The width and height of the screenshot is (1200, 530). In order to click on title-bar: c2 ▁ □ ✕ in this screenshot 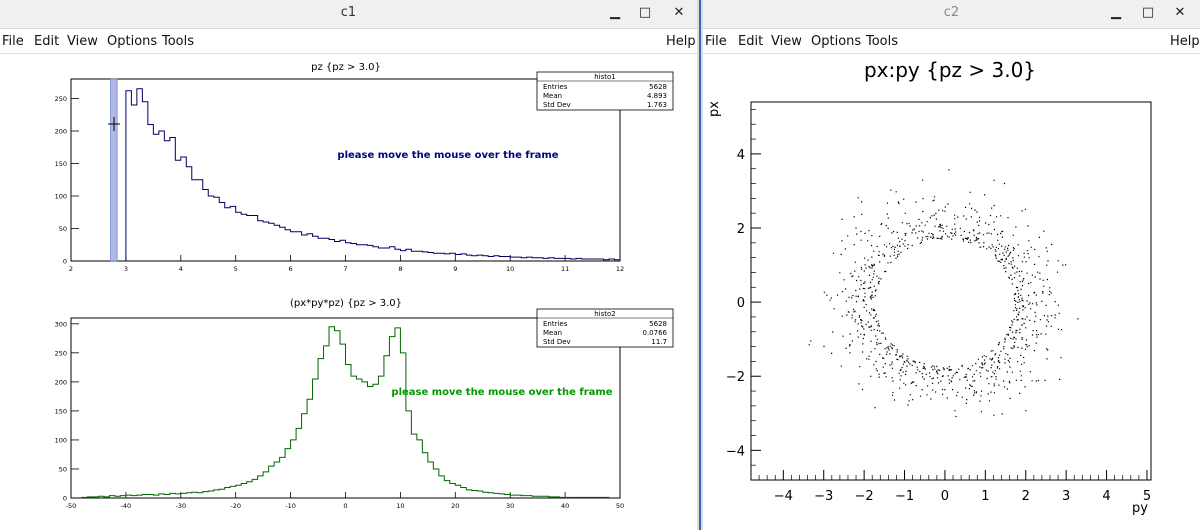, I will do `click(951, 14)`.